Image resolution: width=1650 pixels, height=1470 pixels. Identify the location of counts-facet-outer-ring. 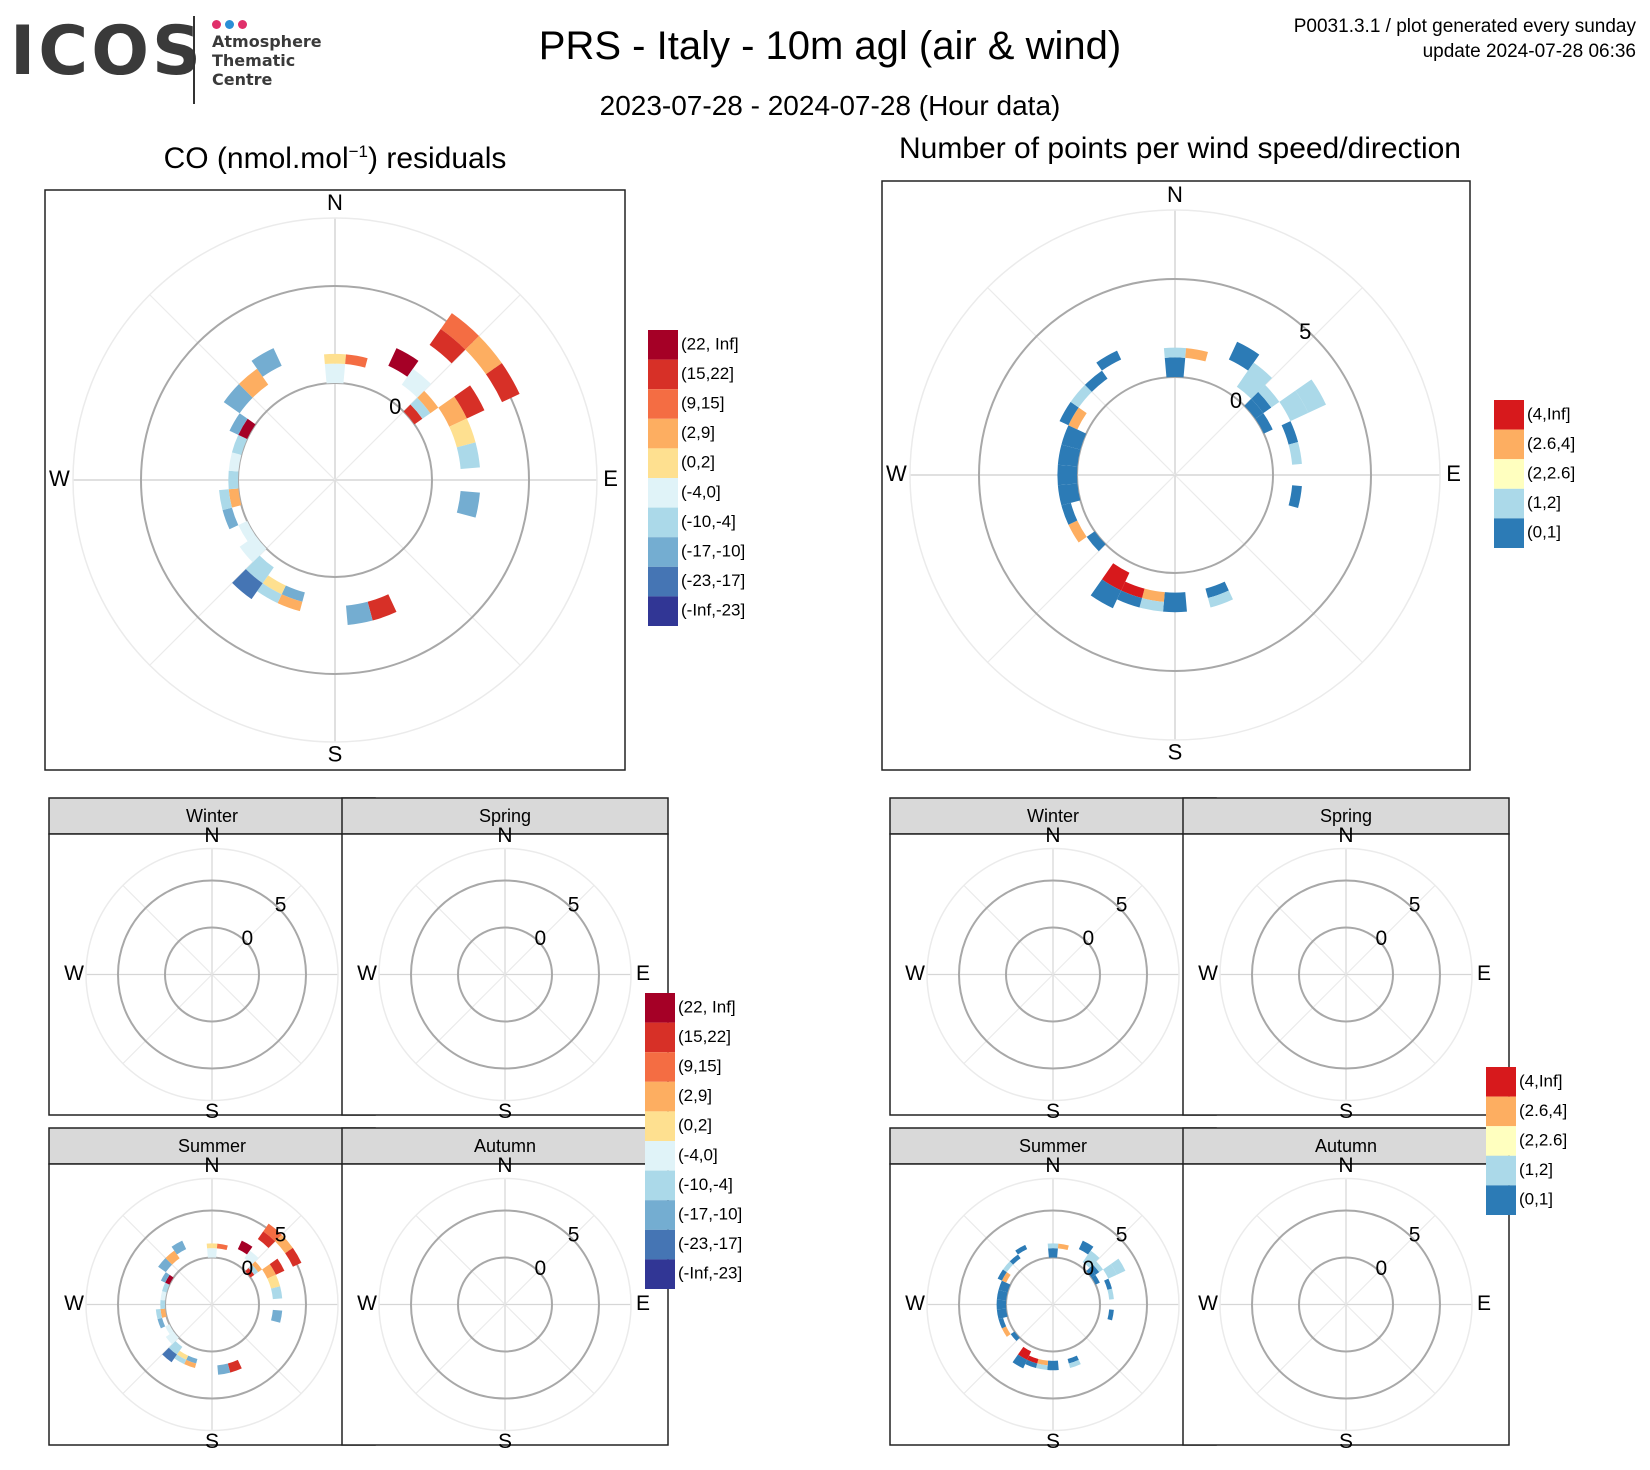
(1053, 974).